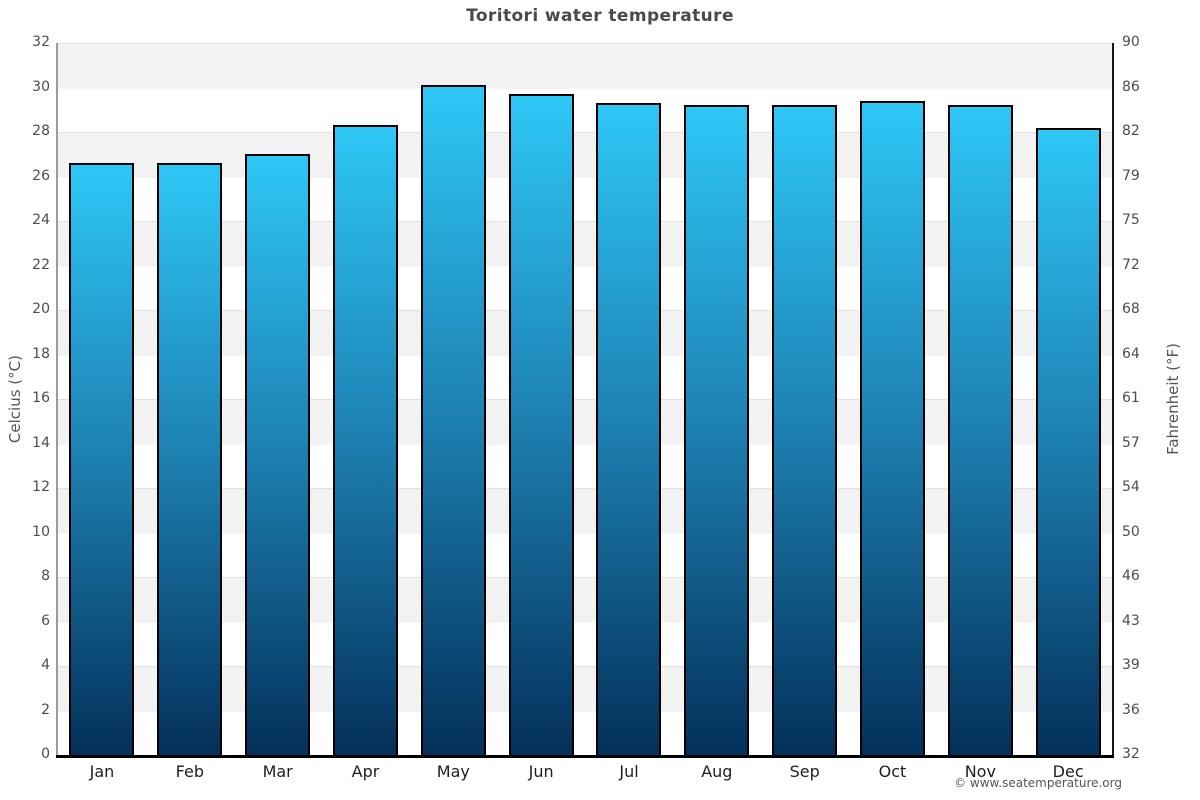  Describe the element at coordinates (45, 665) in the screenshot. I see `y-tick-celsius-4: 4` at that location.